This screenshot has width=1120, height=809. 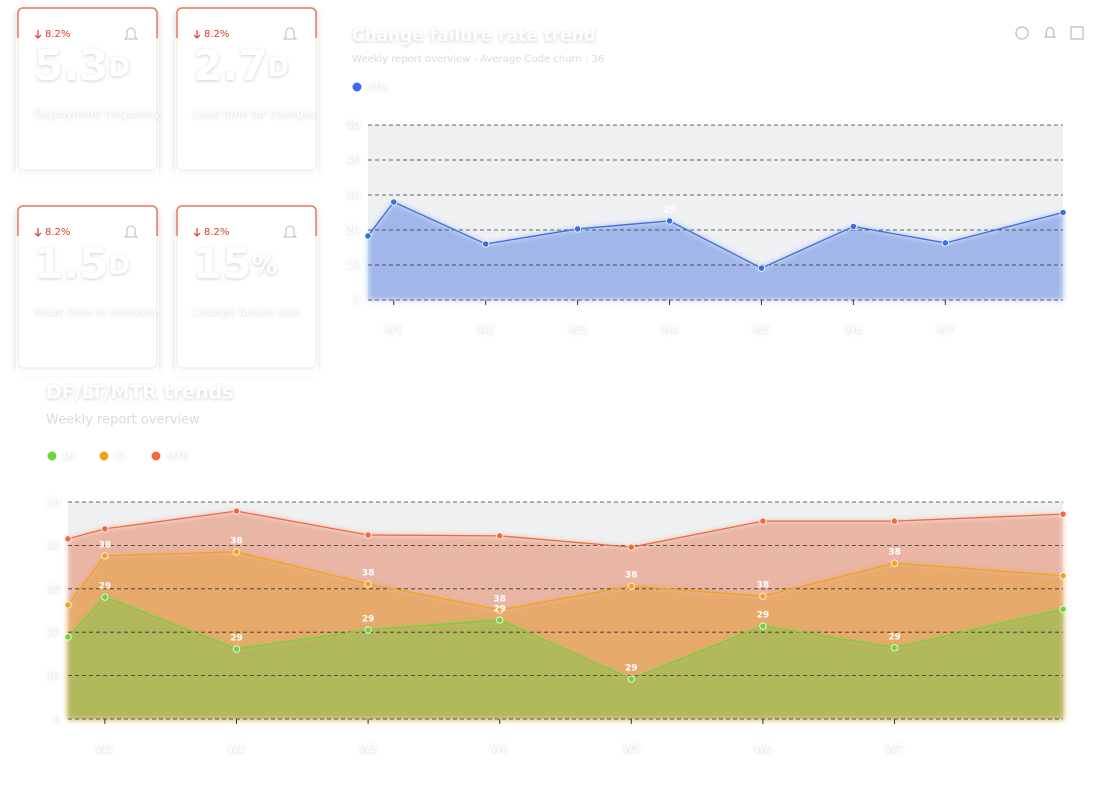 What do you see at coordinates (53, 631) in the screenshot?
I see `y-tick-label: 20` at bounding box center [53, 631].